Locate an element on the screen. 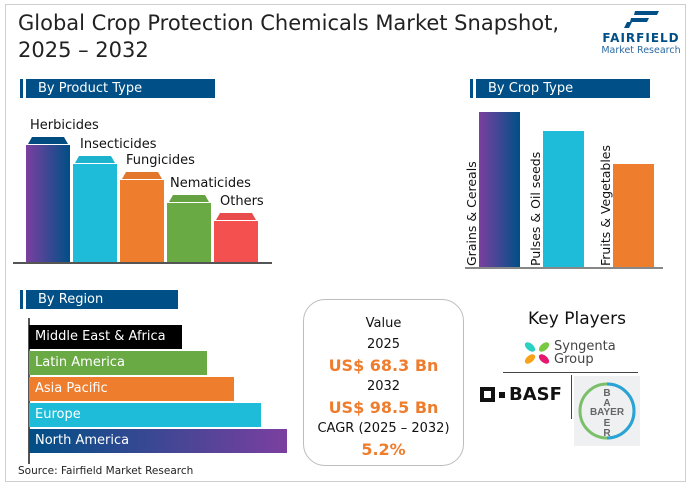  product-label: Fungicides is located at coordinates (160, 160).